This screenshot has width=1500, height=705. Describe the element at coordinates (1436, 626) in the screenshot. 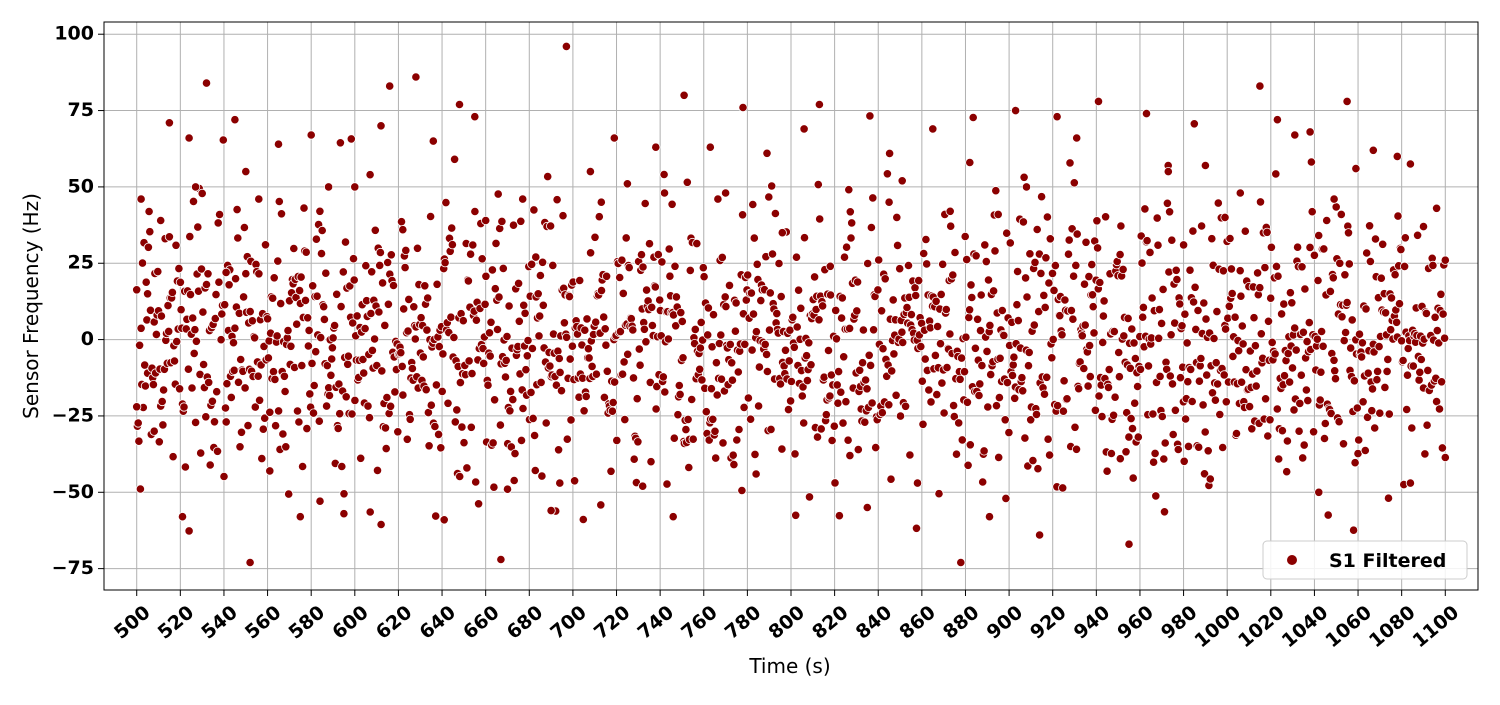

I see `x-tick-label: 1100` at that location.